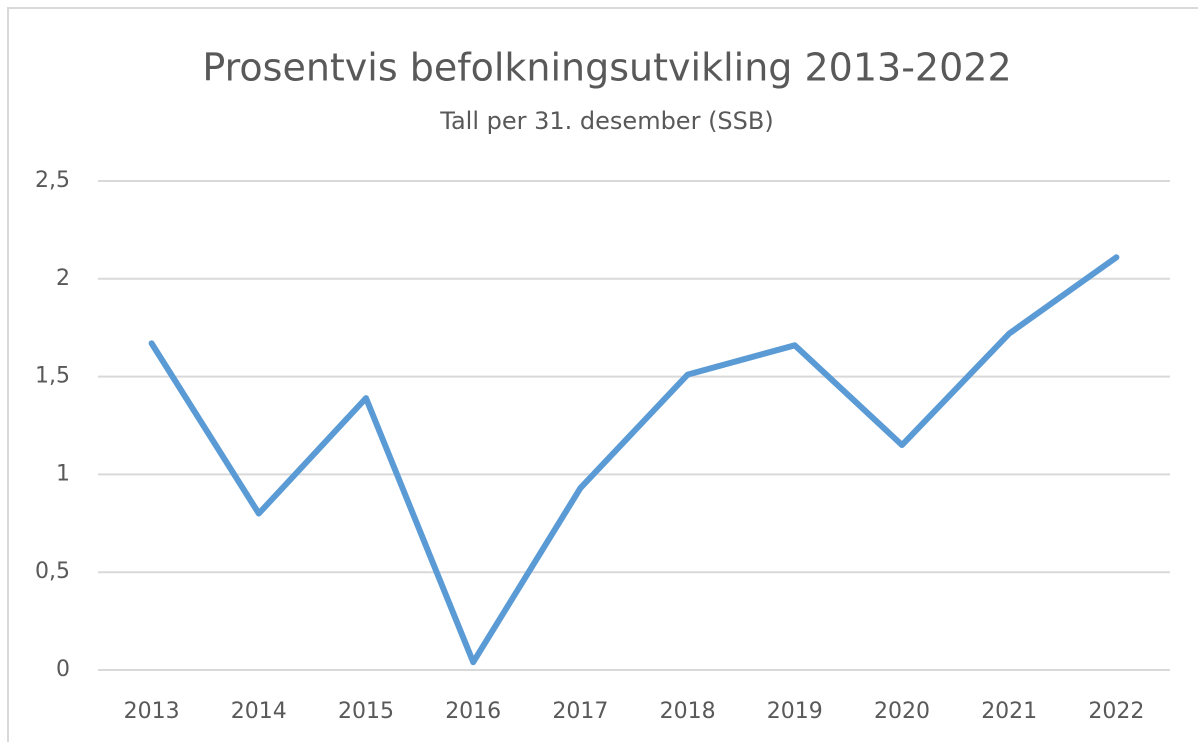 The image size is (1198, 742). Describe the element at coordinates (52, 180) in the screenshot. I see `y-tick-label: 2,5` at that location.